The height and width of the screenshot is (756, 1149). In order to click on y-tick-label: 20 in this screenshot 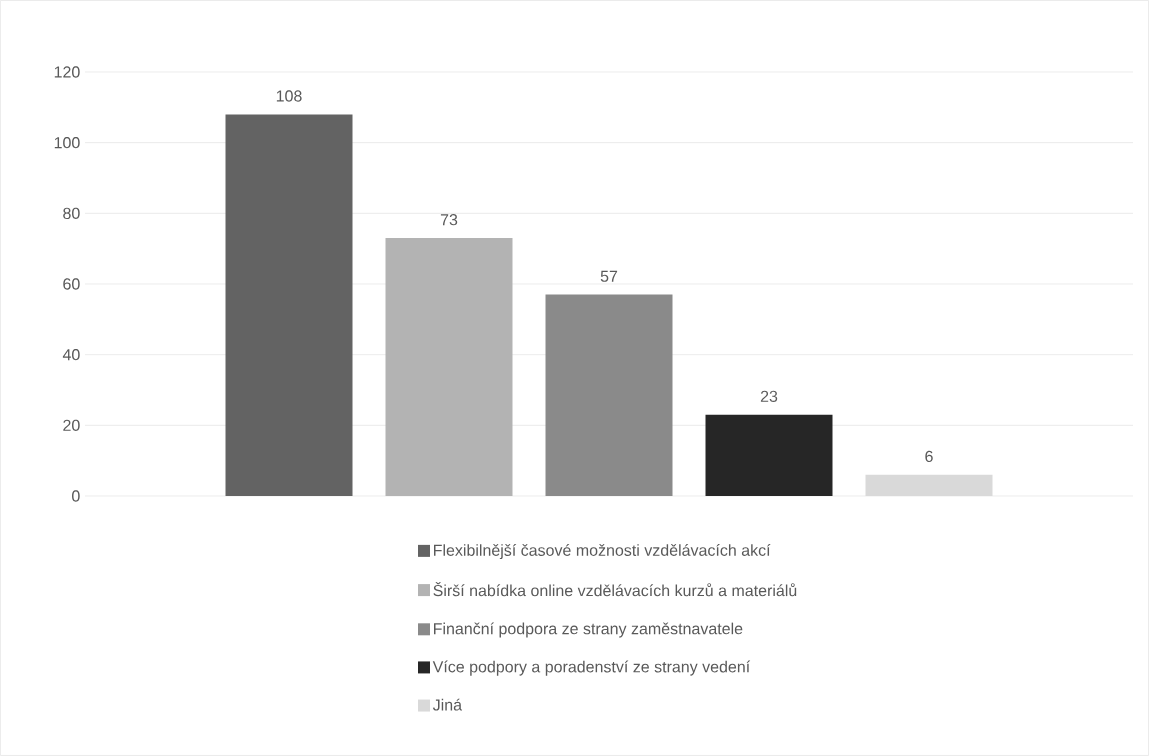, I will do `click(71, 425)`.